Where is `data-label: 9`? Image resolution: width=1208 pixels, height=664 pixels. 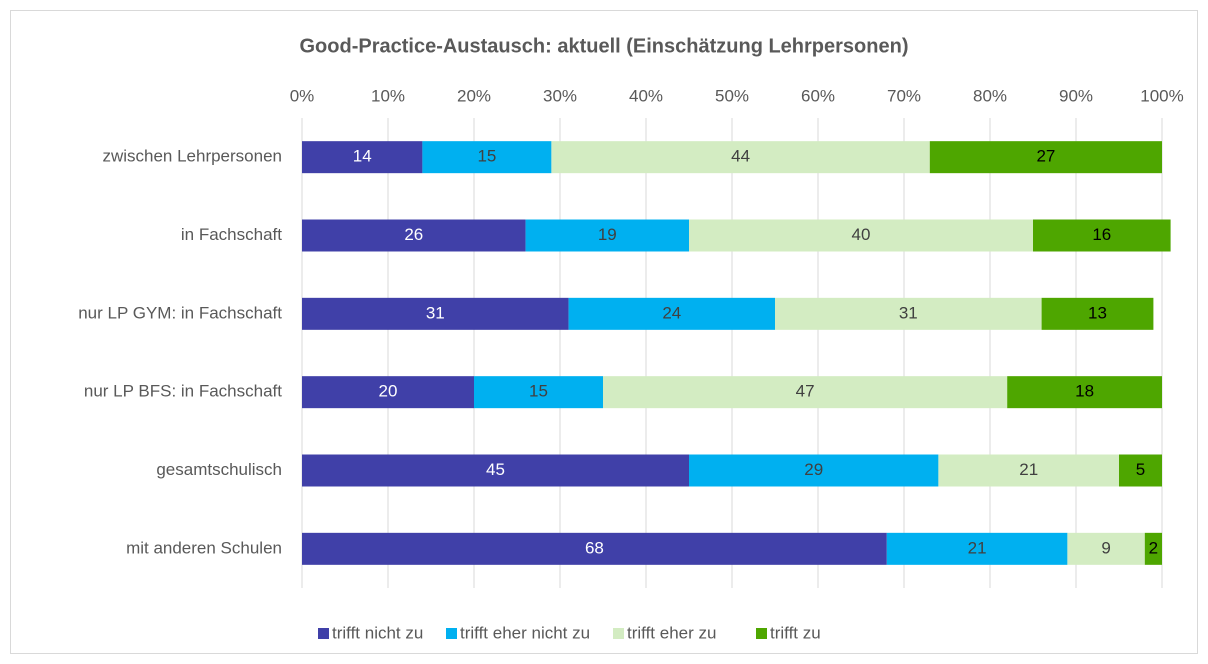
data-label: 9 is located at coordinates (1105, 547).